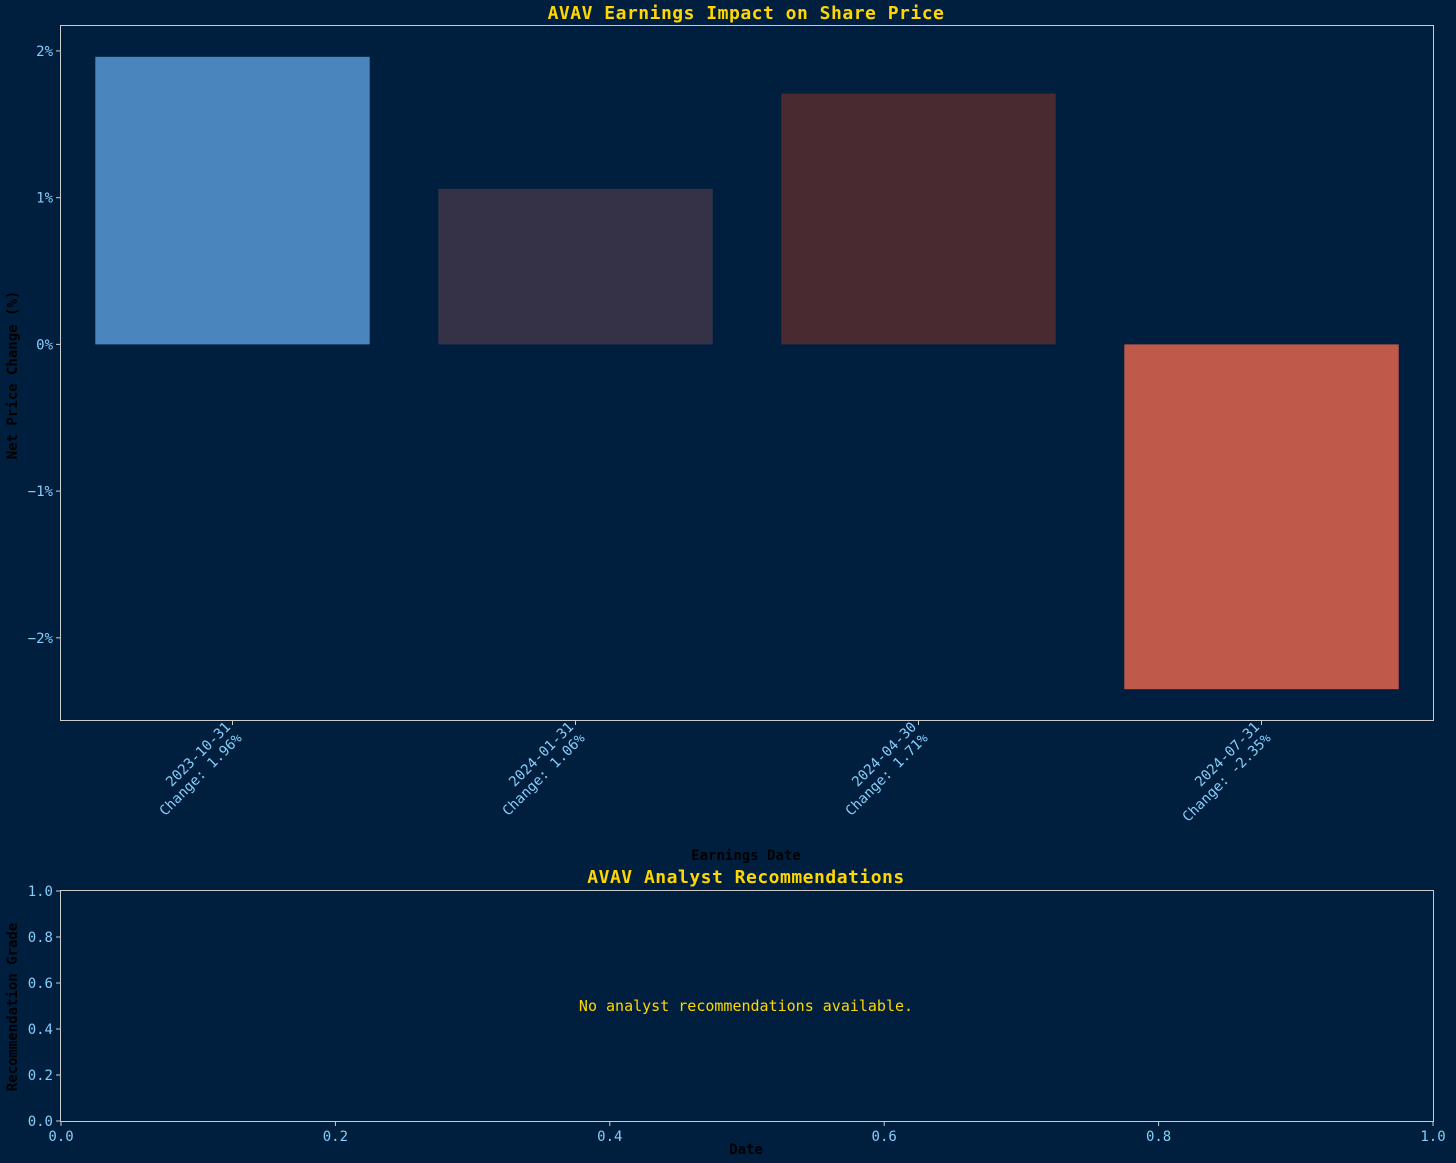 Image resolution: width=1456 pixels, height=1163 pixels. I want to click on y-tick-label: −2%, so click(41, 639).